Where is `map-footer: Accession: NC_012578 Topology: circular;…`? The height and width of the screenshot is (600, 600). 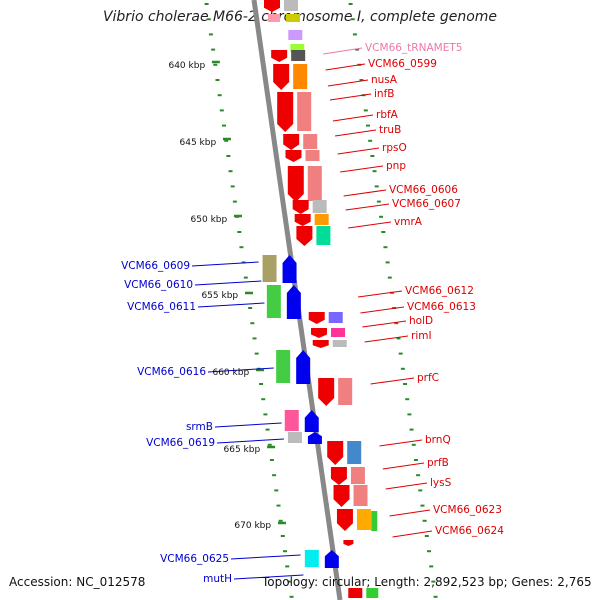 map-footer: Accession: NC_012578 Topology: circular;… is located at coordinates (300, 584).